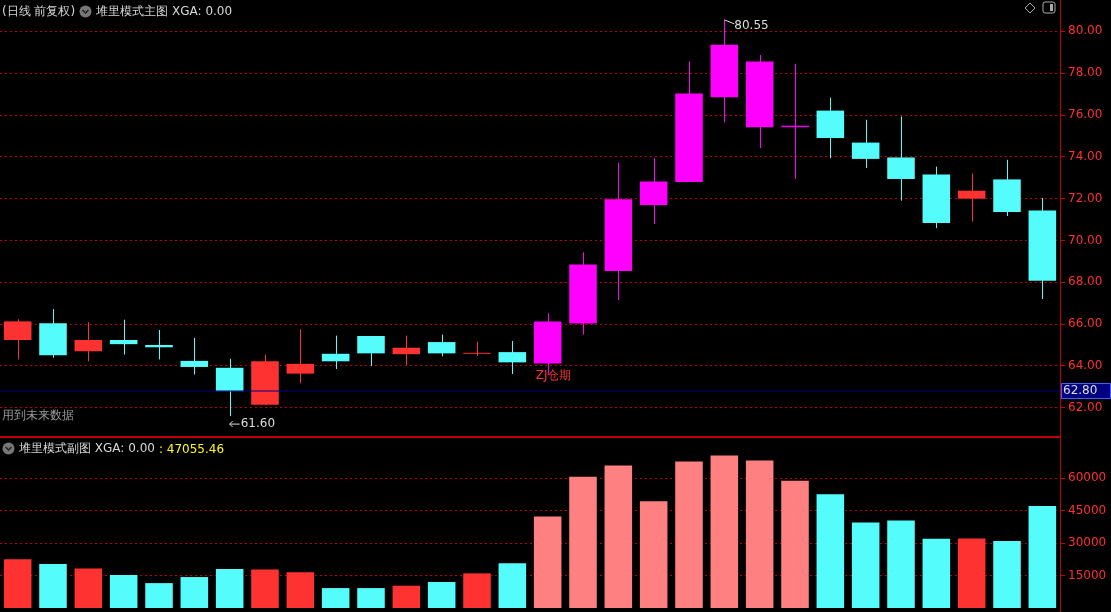 The image size is (1111, 612). What do you see at coordinates (38, 415) in the screenshot?
I see `annotation: 用到未来数据` at bounding box center [38, 415].